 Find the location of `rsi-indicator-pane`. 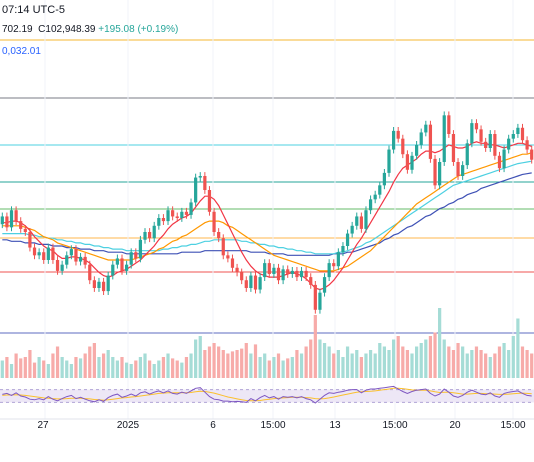

rsi-indicator-pane is located at coordinates (267, 394).